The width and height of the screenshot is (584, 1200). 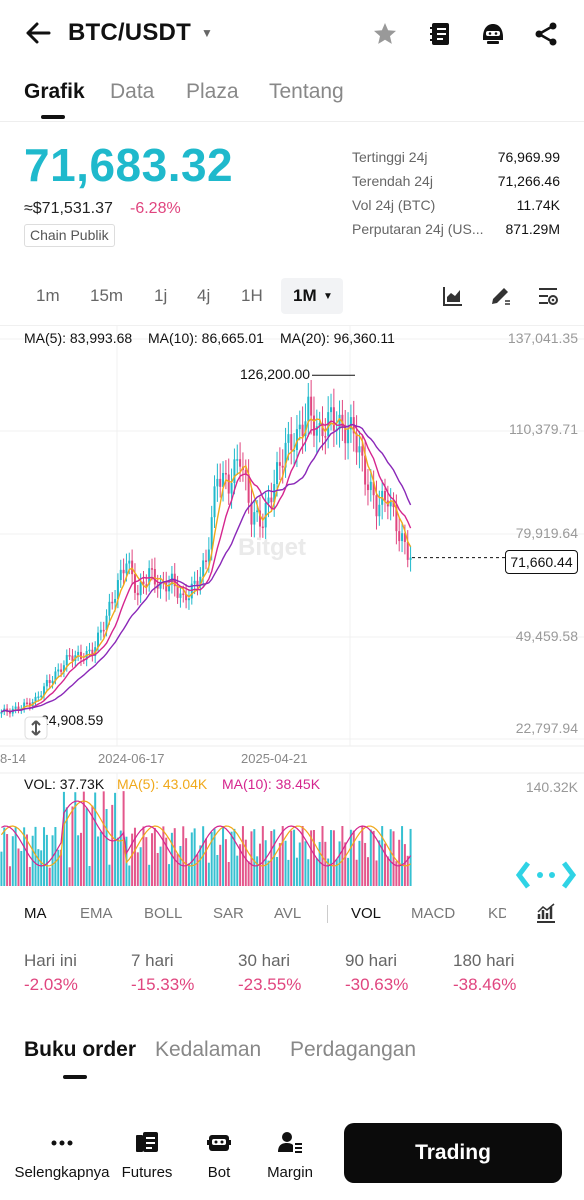 What do you see at coordinates (546, 34) in the screenshot?
I see `share-icon` at bounding box center [546, 34].